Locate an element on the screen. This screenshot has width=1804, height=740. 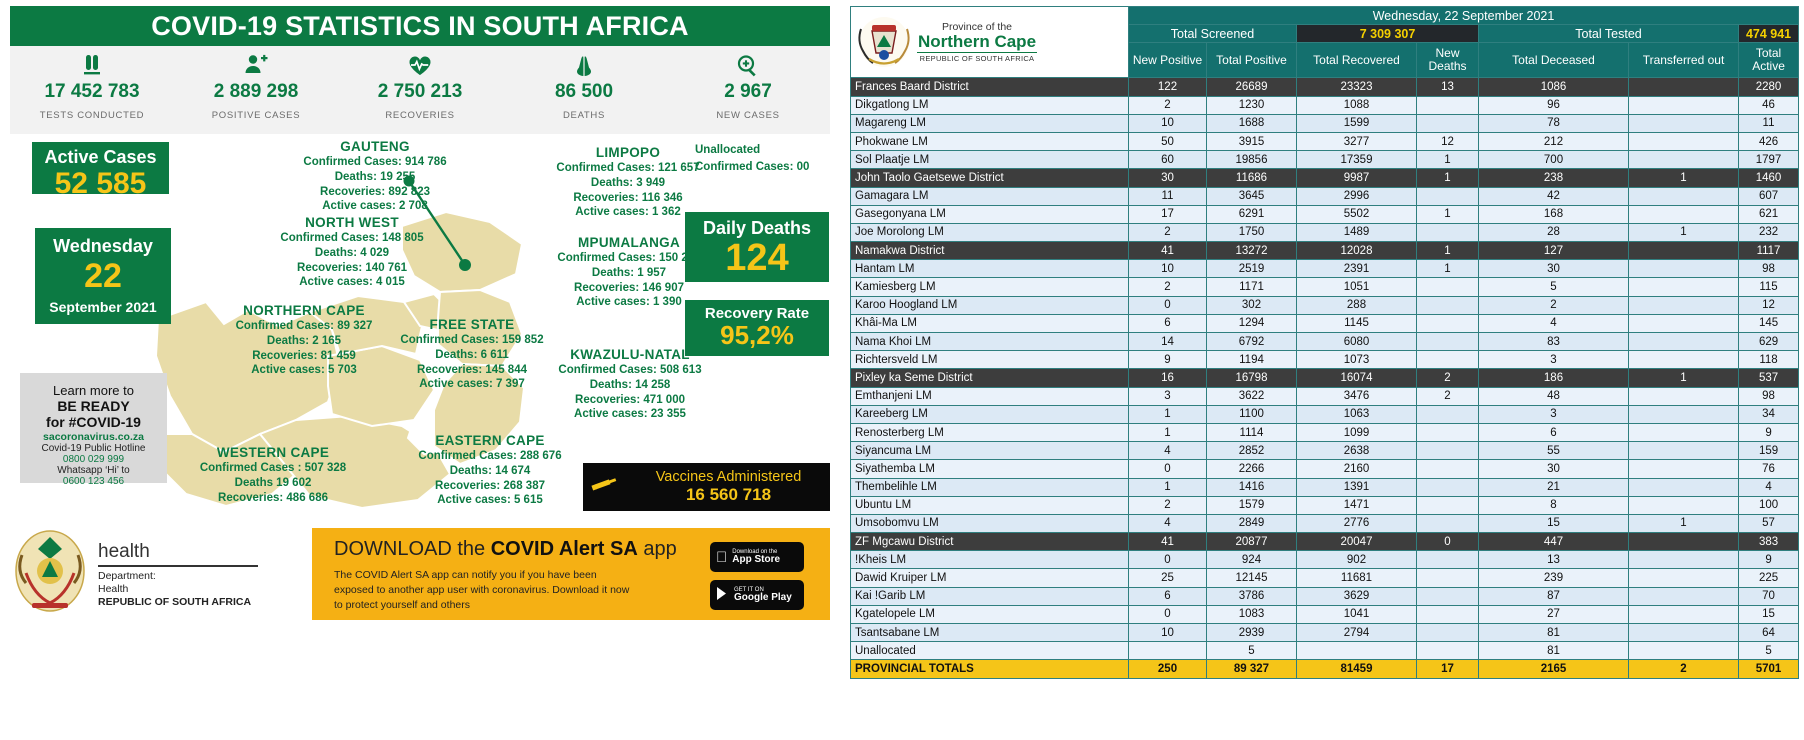
table-row: Kai !Garib LM 6 3786 3629 87 70 is located at coordinates (1325, 596).